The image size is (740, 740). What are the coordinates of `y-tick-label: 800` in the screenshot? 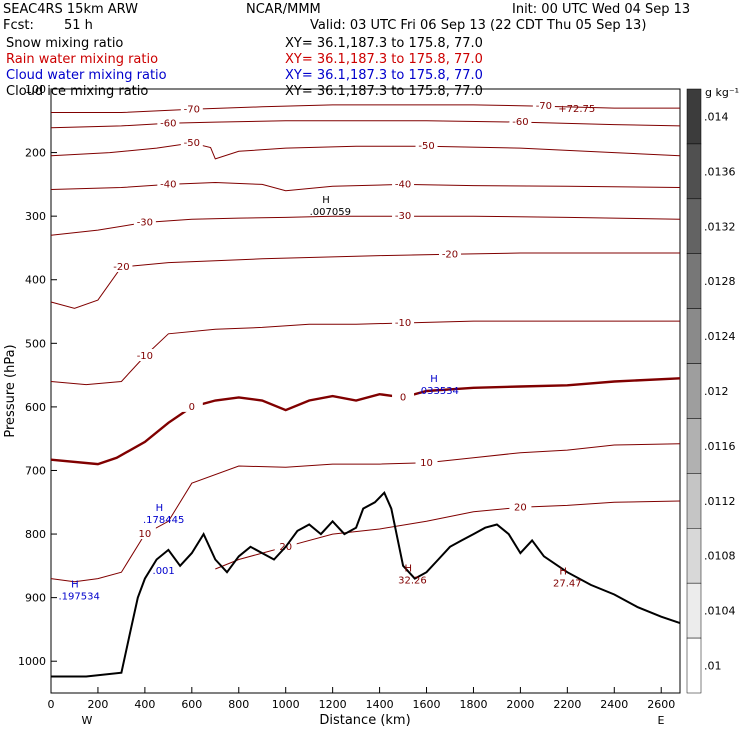 It's located at (35, 534).